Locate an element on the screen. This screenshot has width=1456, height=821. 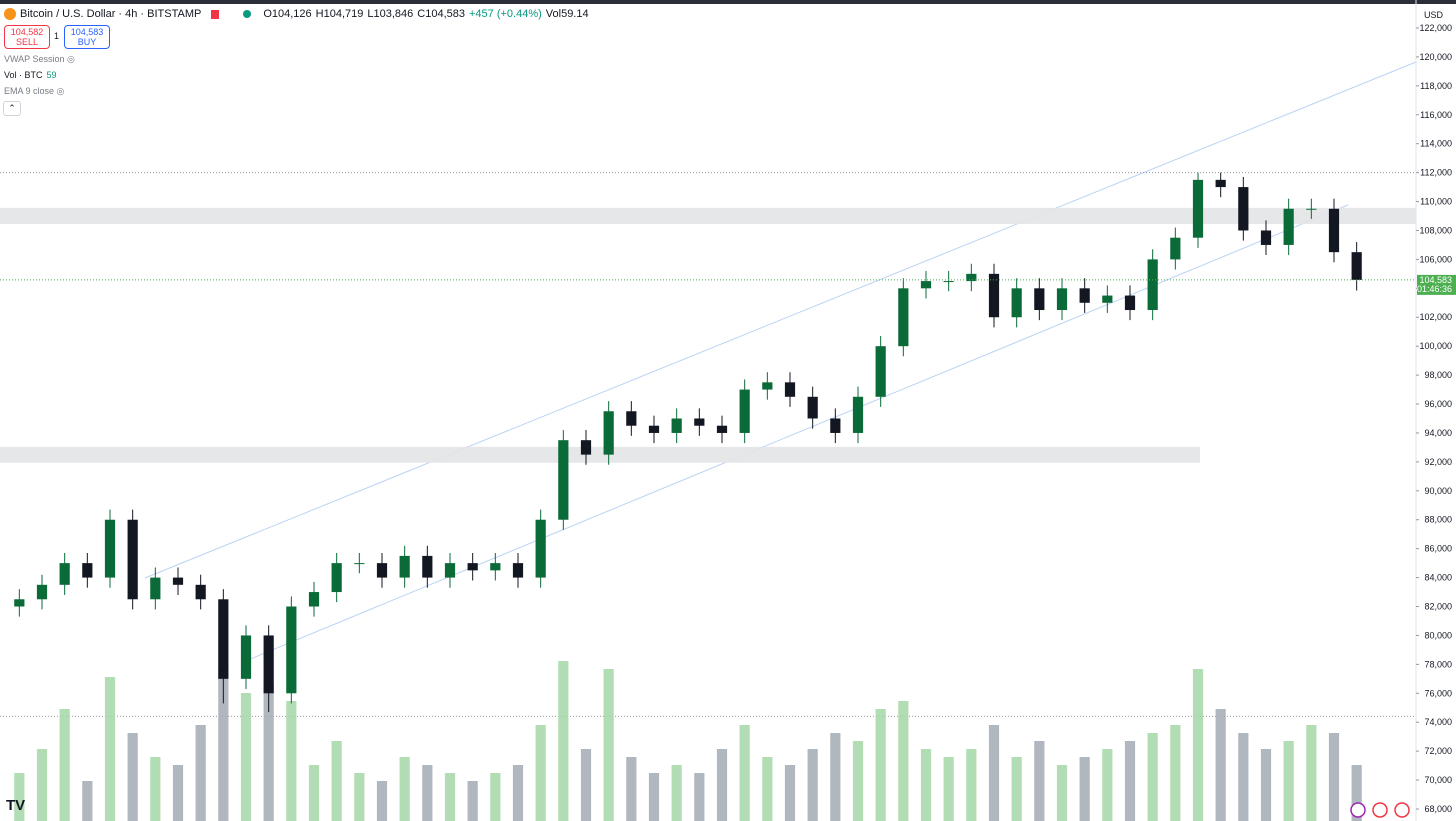
flag-icon is located at coordinates (215, 14).